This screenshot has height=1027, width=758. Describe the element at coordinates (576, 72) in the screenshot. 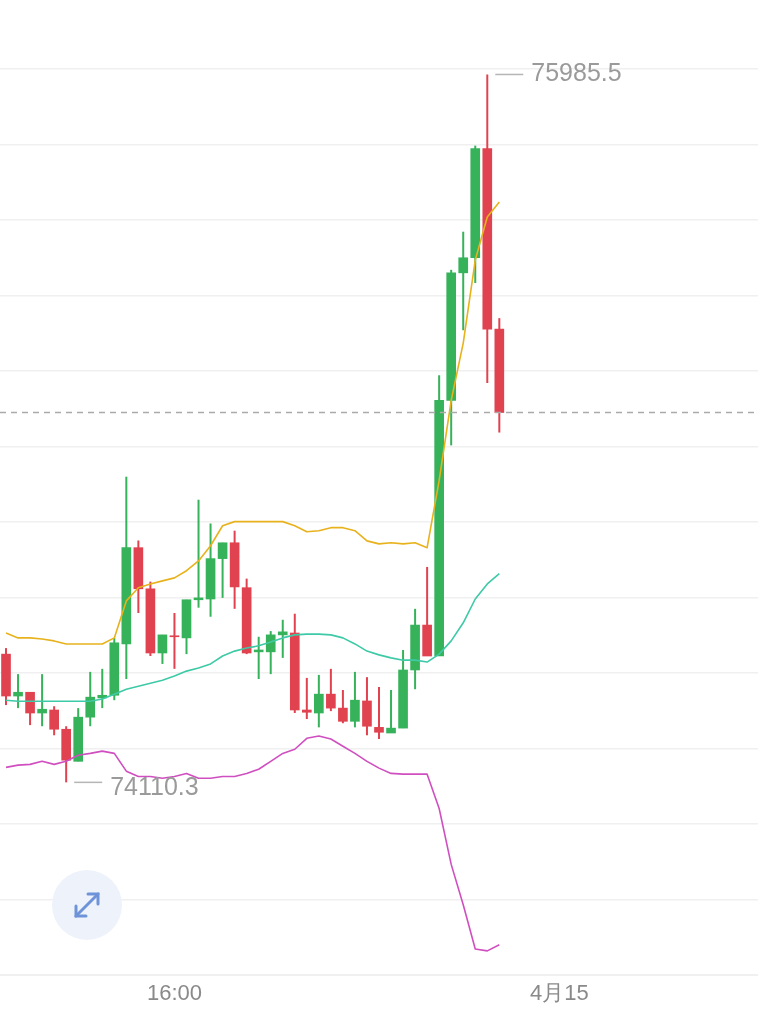

I see `annotation: 75985.5` at that location.